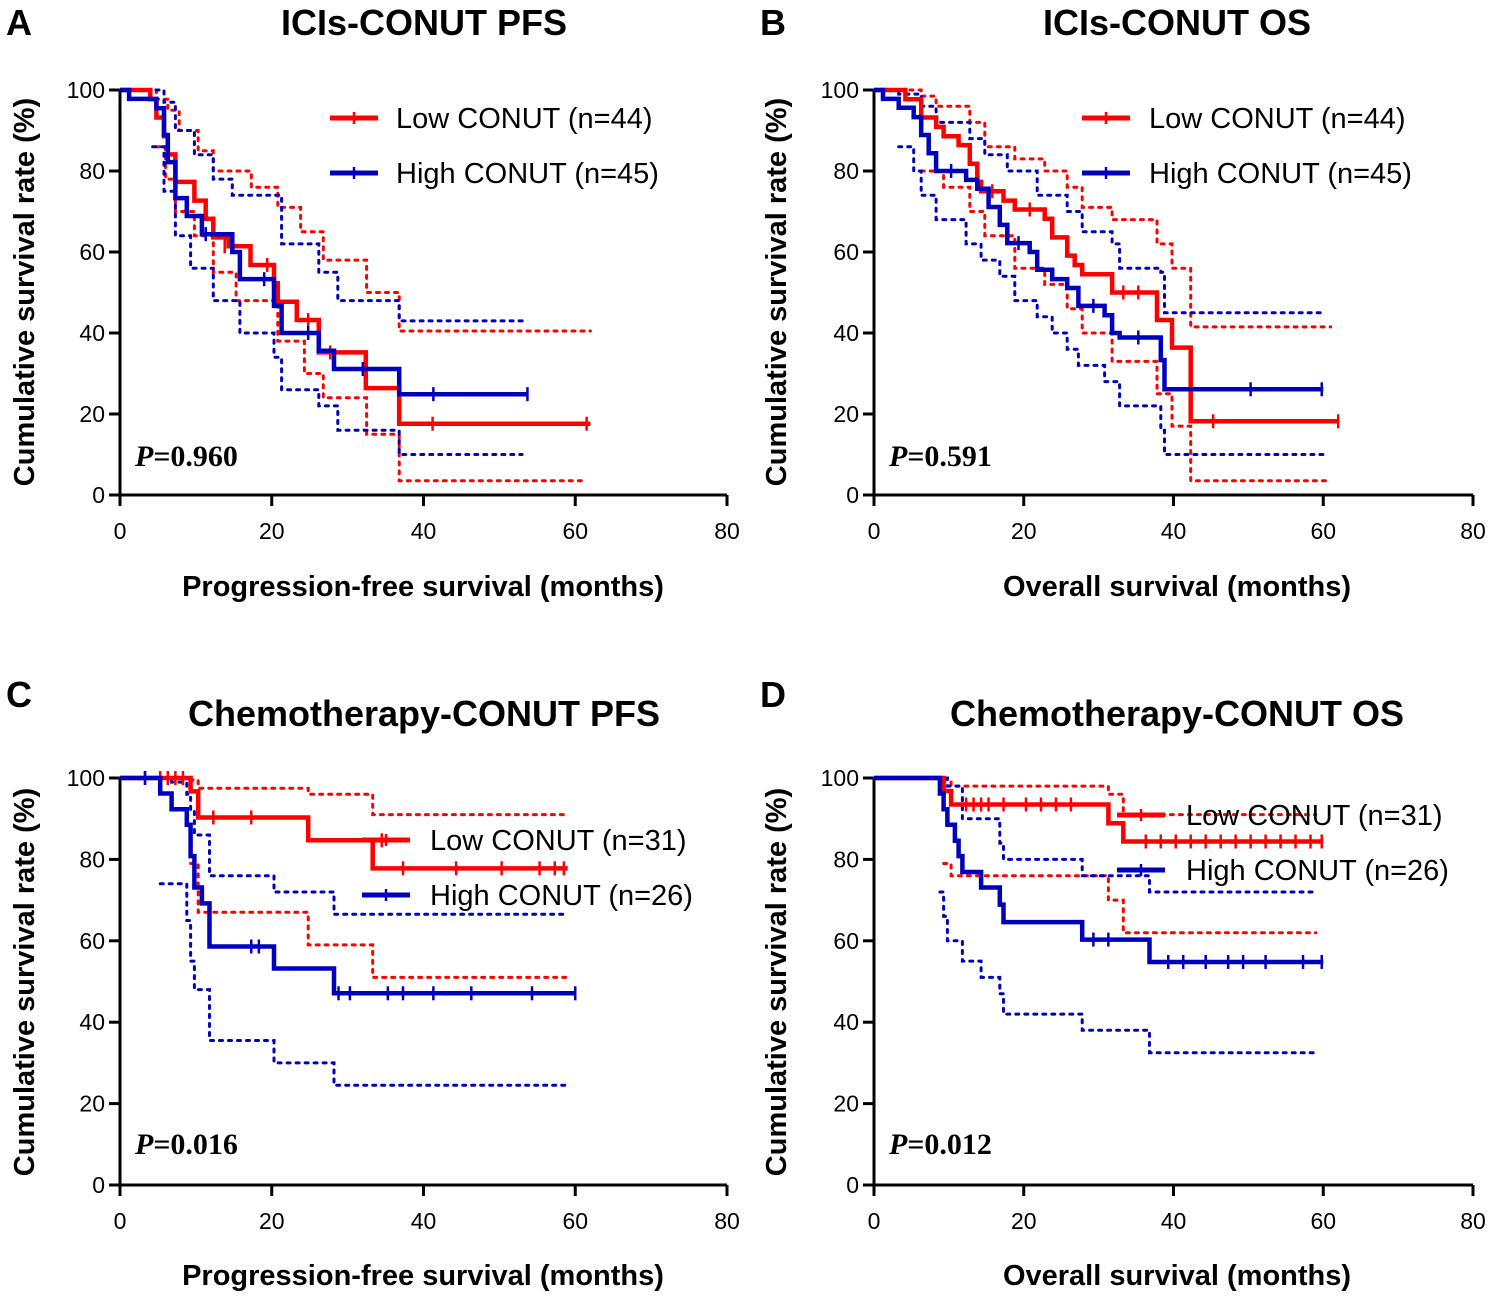 The width and height of the screenshot is (1502, 1297). What do you see at coordinates (144, 1144) in the screenshot?
I see `p-letter-c: P` at bounding box center [144, 1144].